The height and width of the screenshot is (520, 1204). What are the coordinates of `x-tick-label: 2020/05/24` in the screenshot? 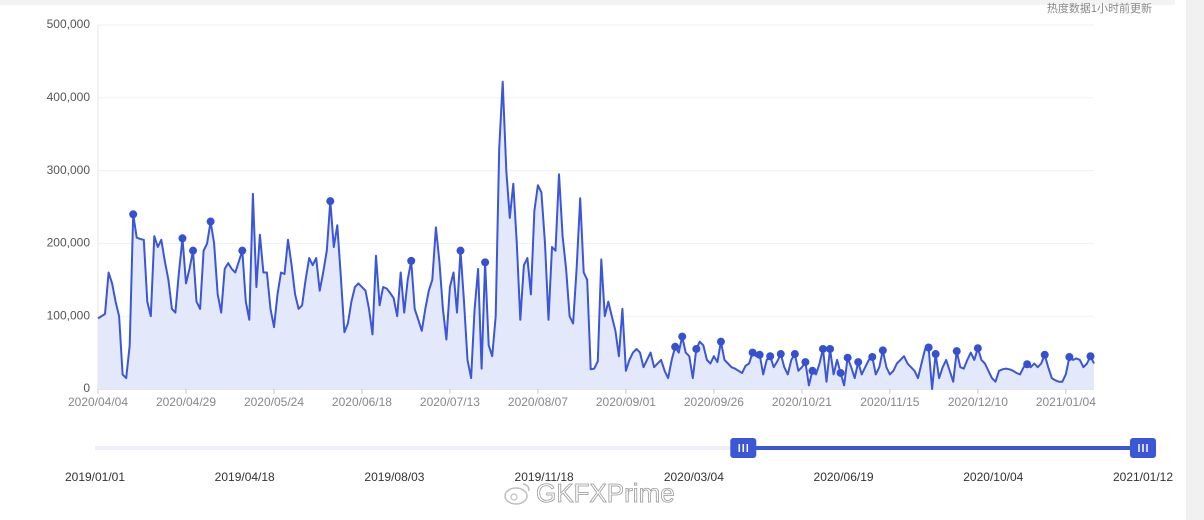 It's located at (274, 402).